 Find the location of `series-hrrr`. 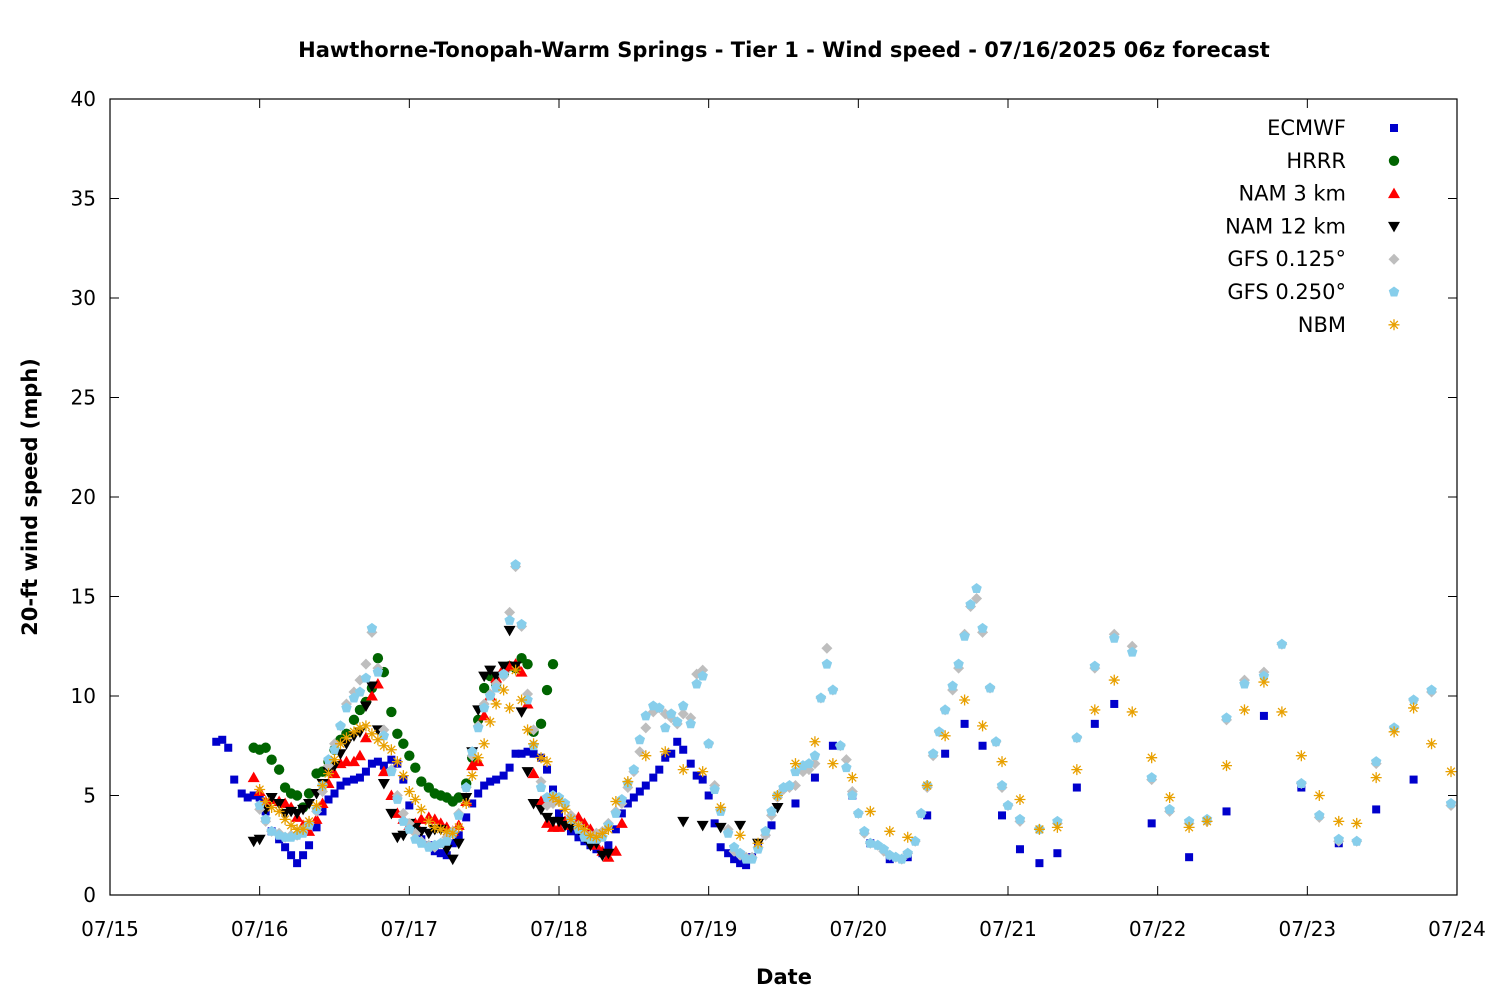

series-hrrr is located at coordinates (403, 732).